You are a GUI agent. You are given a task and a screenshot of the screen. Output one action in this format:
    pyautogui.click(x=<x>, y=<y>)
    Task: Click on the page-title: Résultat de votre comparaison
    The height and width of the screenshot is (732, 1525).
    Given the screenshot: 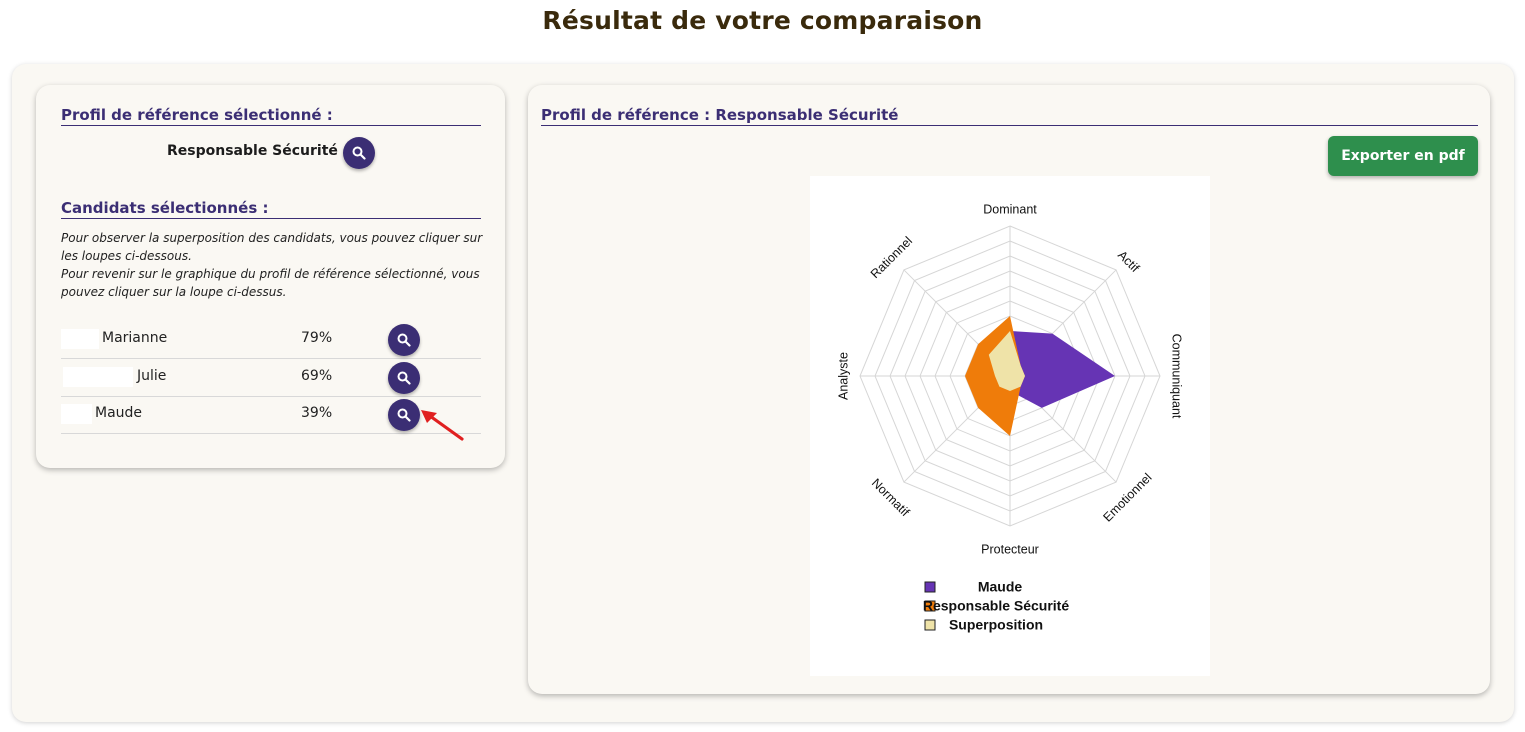 What is the action you would take?
    pyautogui.click(x=762, y=20)
    